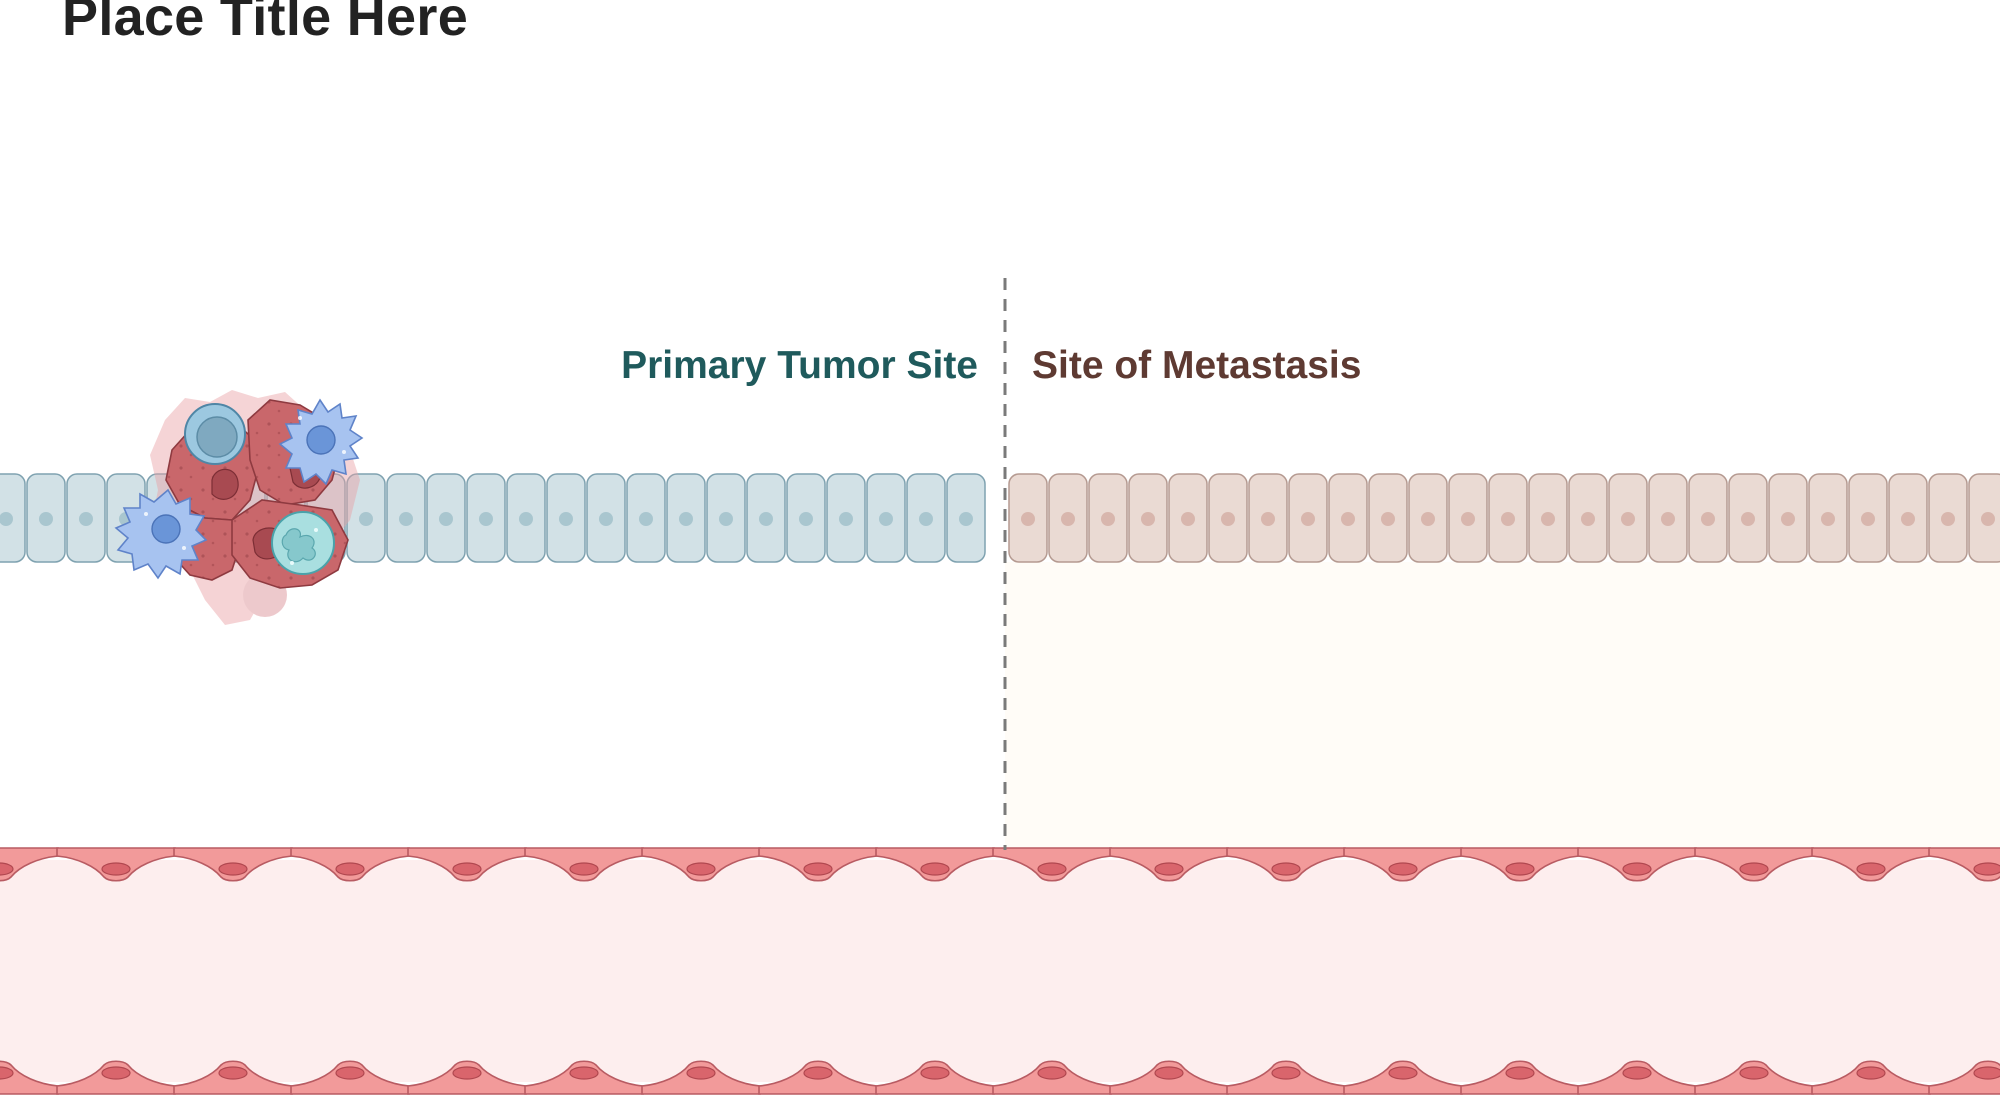 Image resolution: width=2000 pixels, height=1100 pixels. I want to click on metastasis-site-label: Site of Metastasis, so click(1197, 365).